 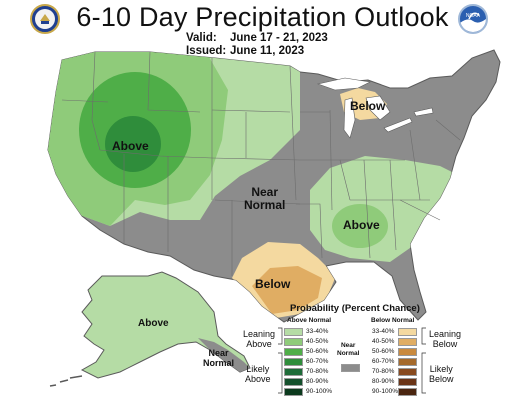 What do you see at coordinates (385, 391) in the screenshot?
I see `legend-below-label: 90-100%` at bounding box center [385, 391].